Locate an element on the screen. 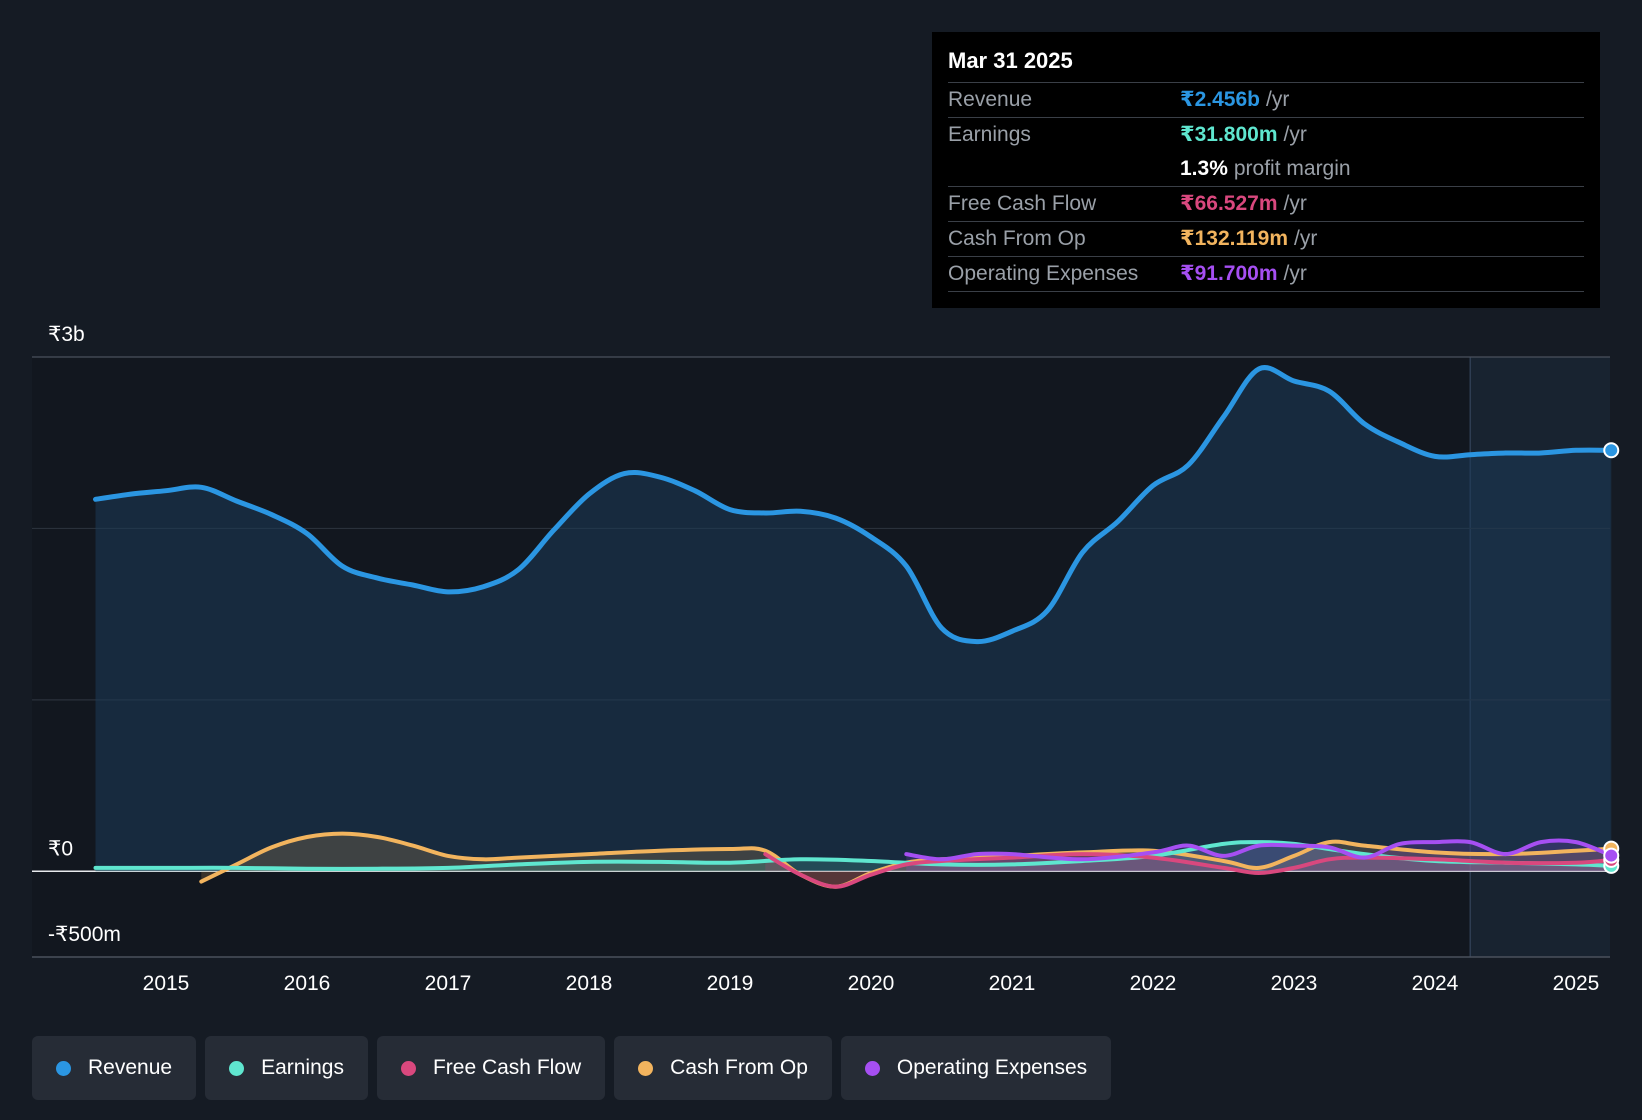 The image size is (1642, 1120). y-tick-label: ₹3b is located at coordinates (66, 334).